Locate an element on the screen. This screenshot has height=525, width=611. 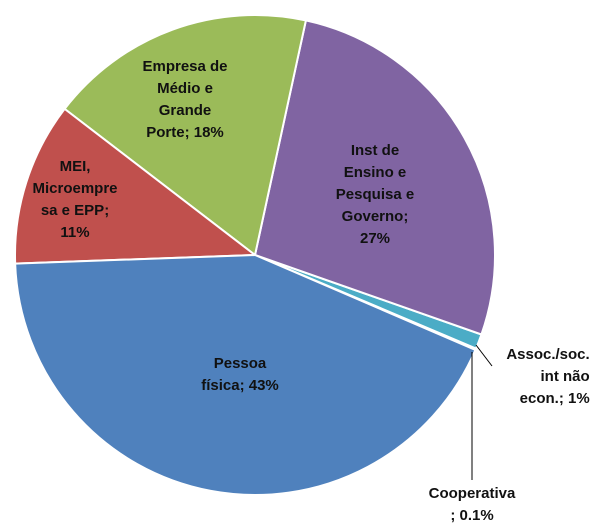
leader-line is located at coordinates (484, 355).